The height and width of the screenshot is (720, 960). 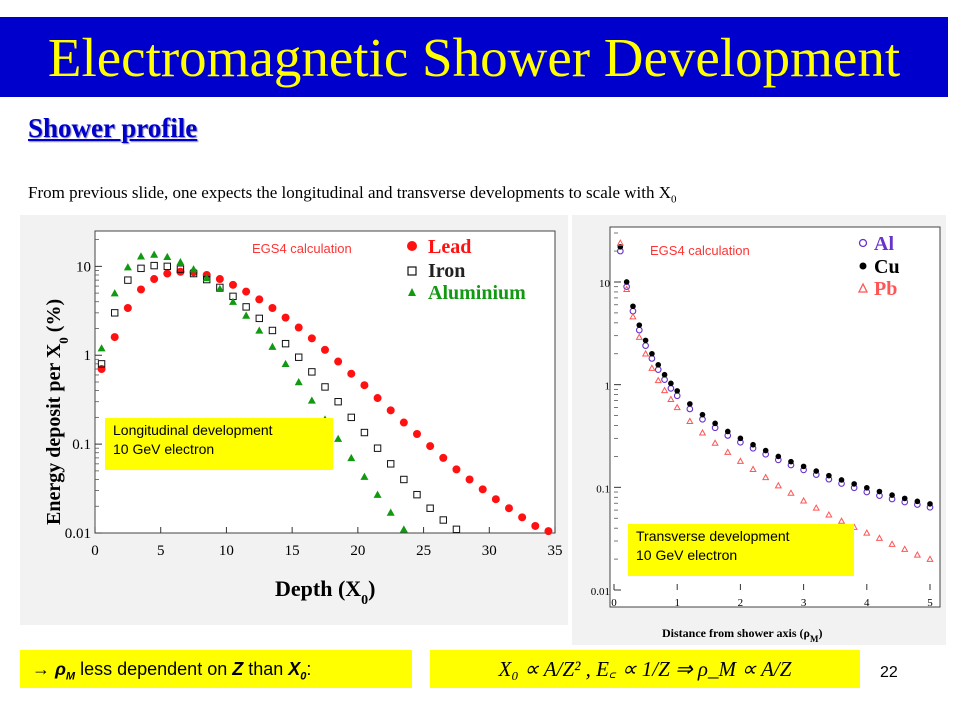 What do you see at coordinates (292, 551) in the screenshot?
I see `x-tick-label: 15` at bounding box center [292, 551].